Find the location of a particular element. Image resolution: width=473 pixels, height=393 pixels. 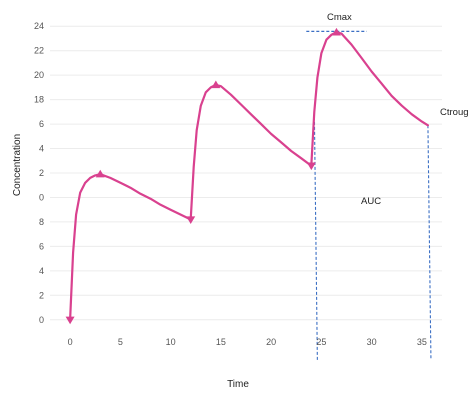

x-tick-label: 35 is located at coordinates (422, 342).